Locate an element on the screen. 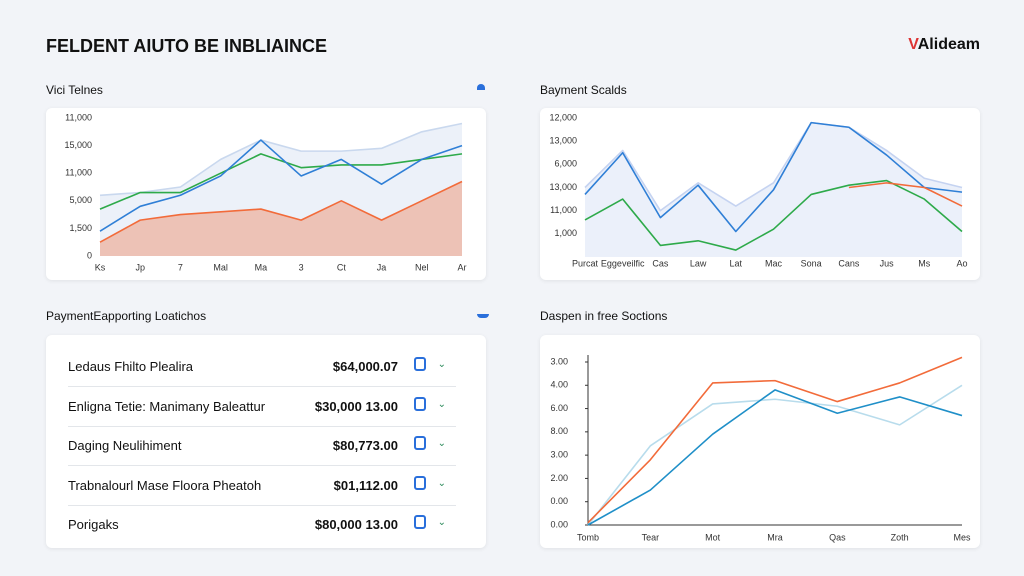 This screenshot has height=576, width=1024. y-tick-label: 6,000 is located at coordinates (565, 164).